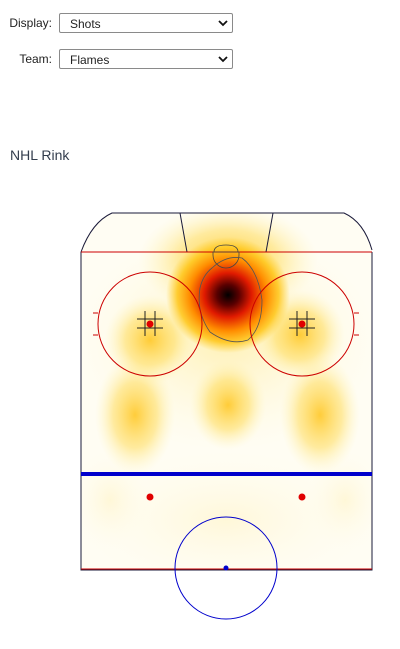 The height and width of the screenshot is (649, 400). What do you see at coordinates (85, 24) in the screenshot?
I see `display-selected-value: Shots` at bounding box center [85, 24].